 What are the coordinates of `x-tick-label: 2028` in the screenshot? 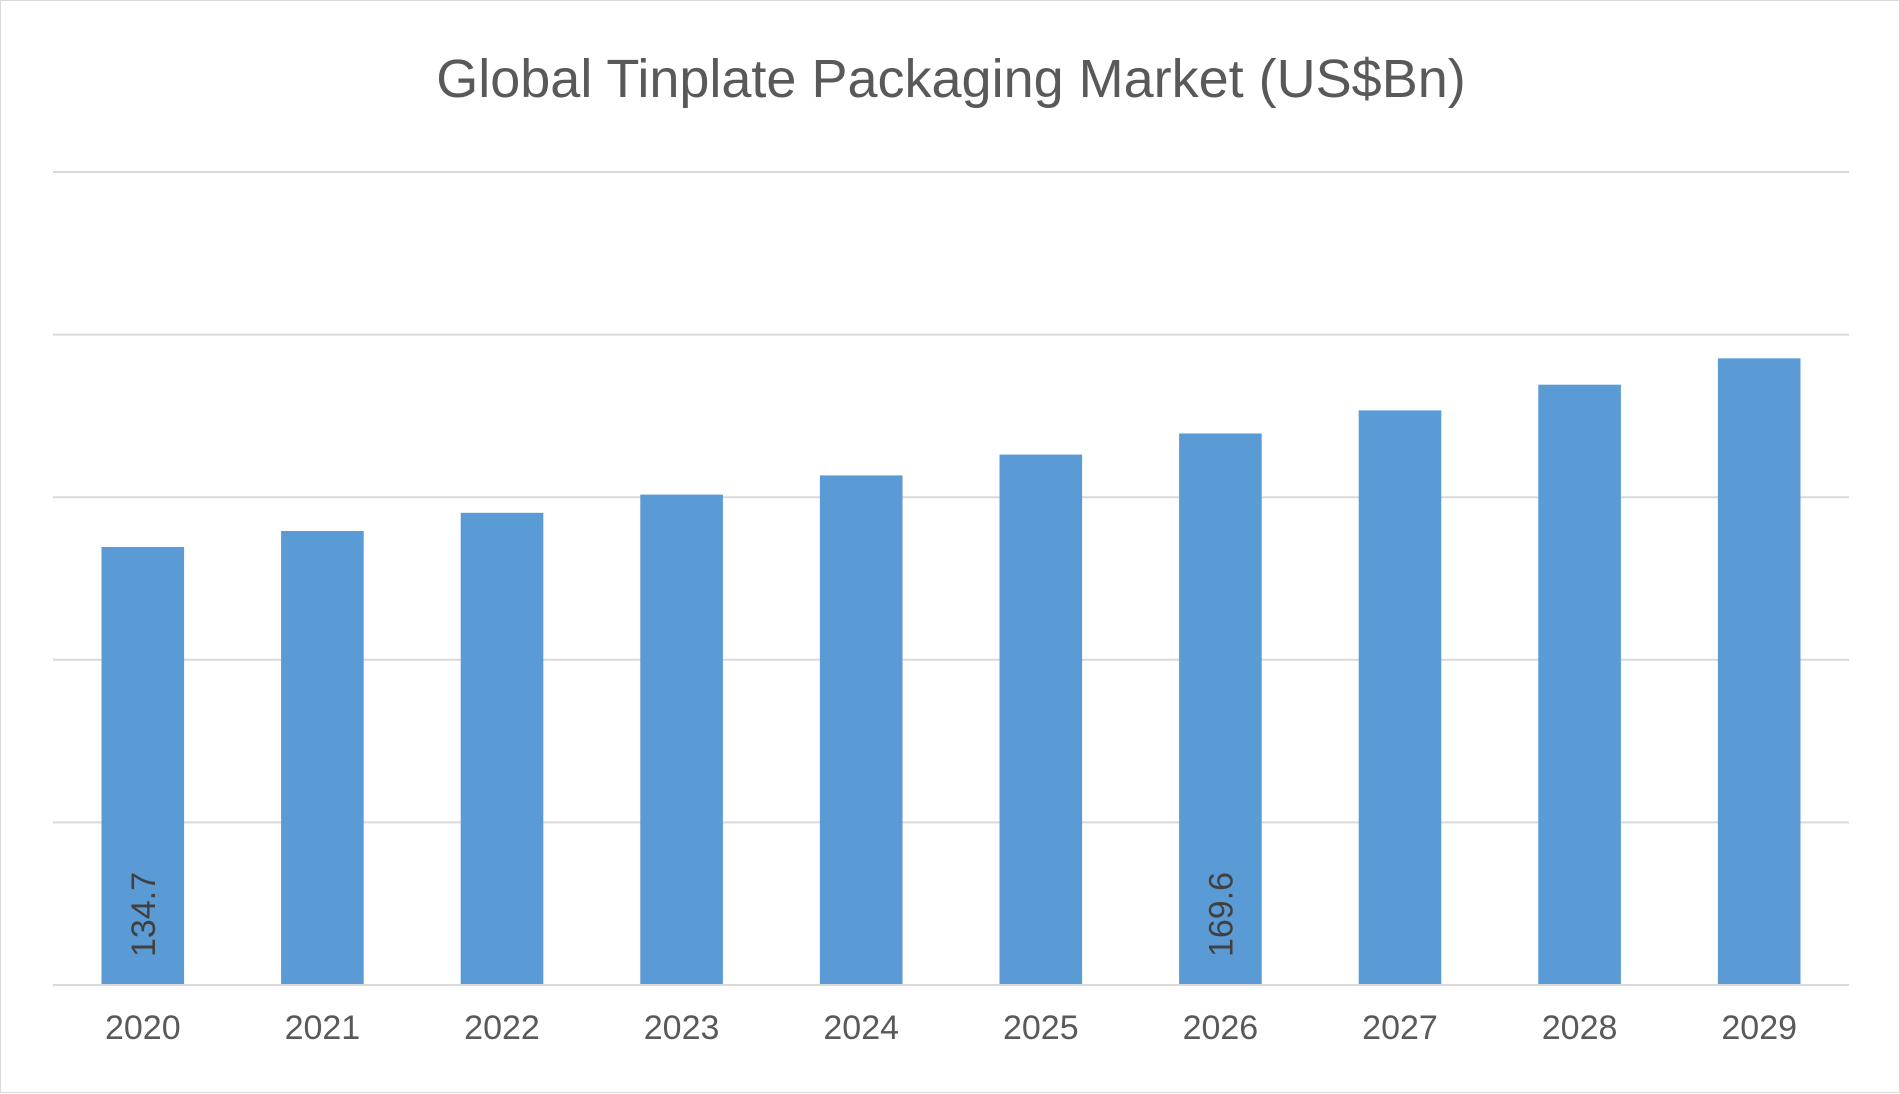 It's located at (1580, 1028).